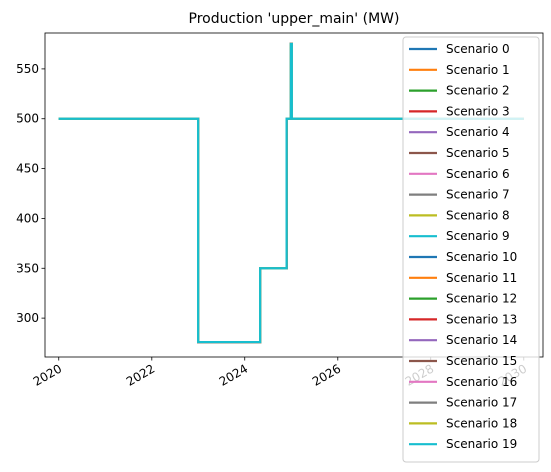  Describe the element at coordinates (294, 19) in the screenshot. I see `chart-title: Production 'upper_main' (MW)` at that location.